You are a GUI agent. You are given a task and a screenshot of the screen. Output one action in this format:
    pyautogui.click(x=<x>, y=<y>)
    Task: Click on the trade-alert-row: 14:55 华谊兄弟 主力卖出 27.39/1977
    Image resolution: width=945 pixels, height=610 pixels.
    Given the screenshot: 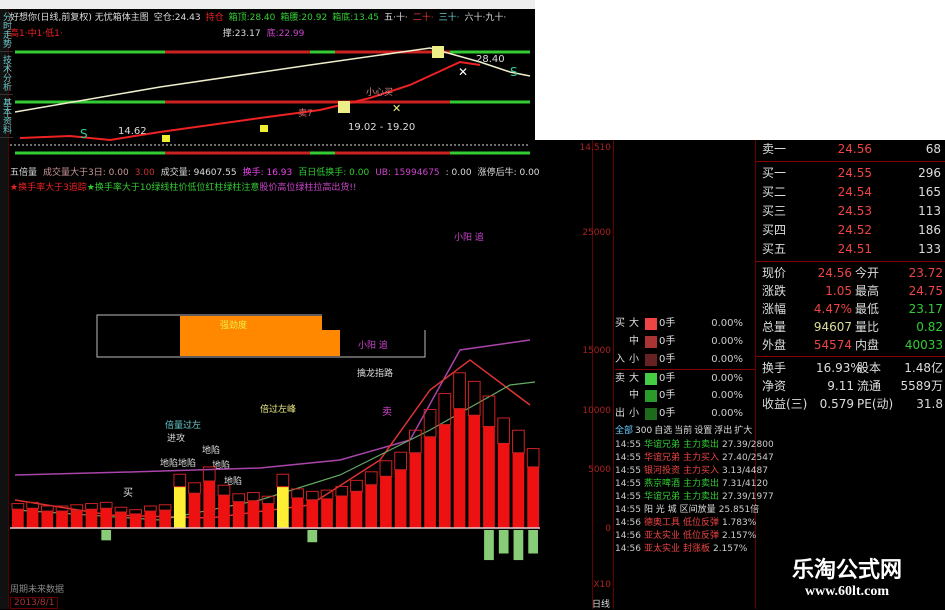 What is the action you would take?
    pyautogui.click(x=694, y=497)
    